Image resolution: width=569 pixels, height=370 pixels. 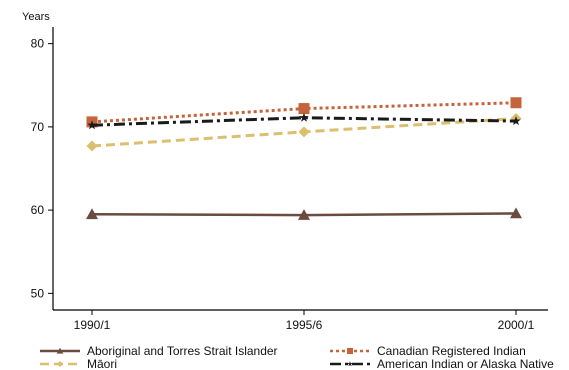 What do you see at coordinates (36, 17) in the screenshot?
I see `y-axis-label: Years` at bounding box center [36, 17].